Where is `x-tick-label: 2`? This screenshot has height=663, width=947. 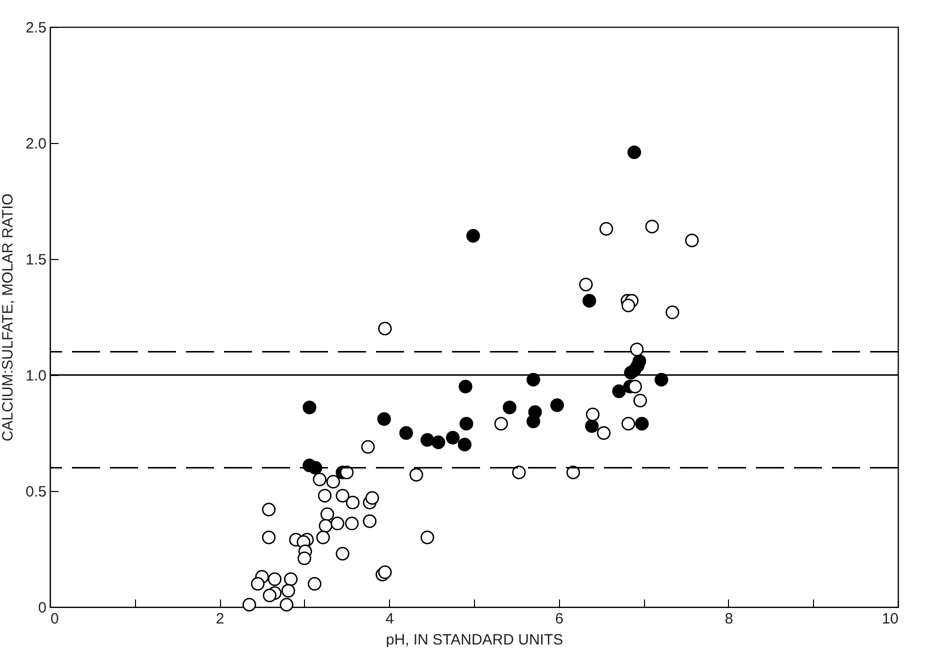 x-tick-label: 2 is located at coordinates (220, 619).